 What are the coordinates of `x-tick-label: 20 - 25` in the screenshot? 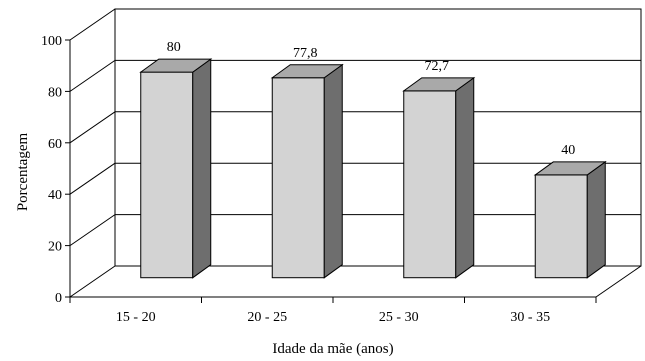 It's located at (267, 317).